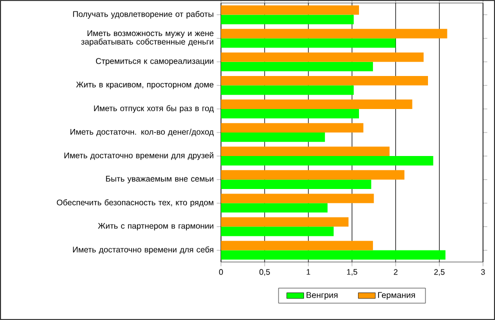 The image size is (495, 320). What do you see at coordinates (154, 109) in the screenshot?
I see `y-tick-label: Иметь отпуск хотя бы раз в год` at bounding box center [154, 109].